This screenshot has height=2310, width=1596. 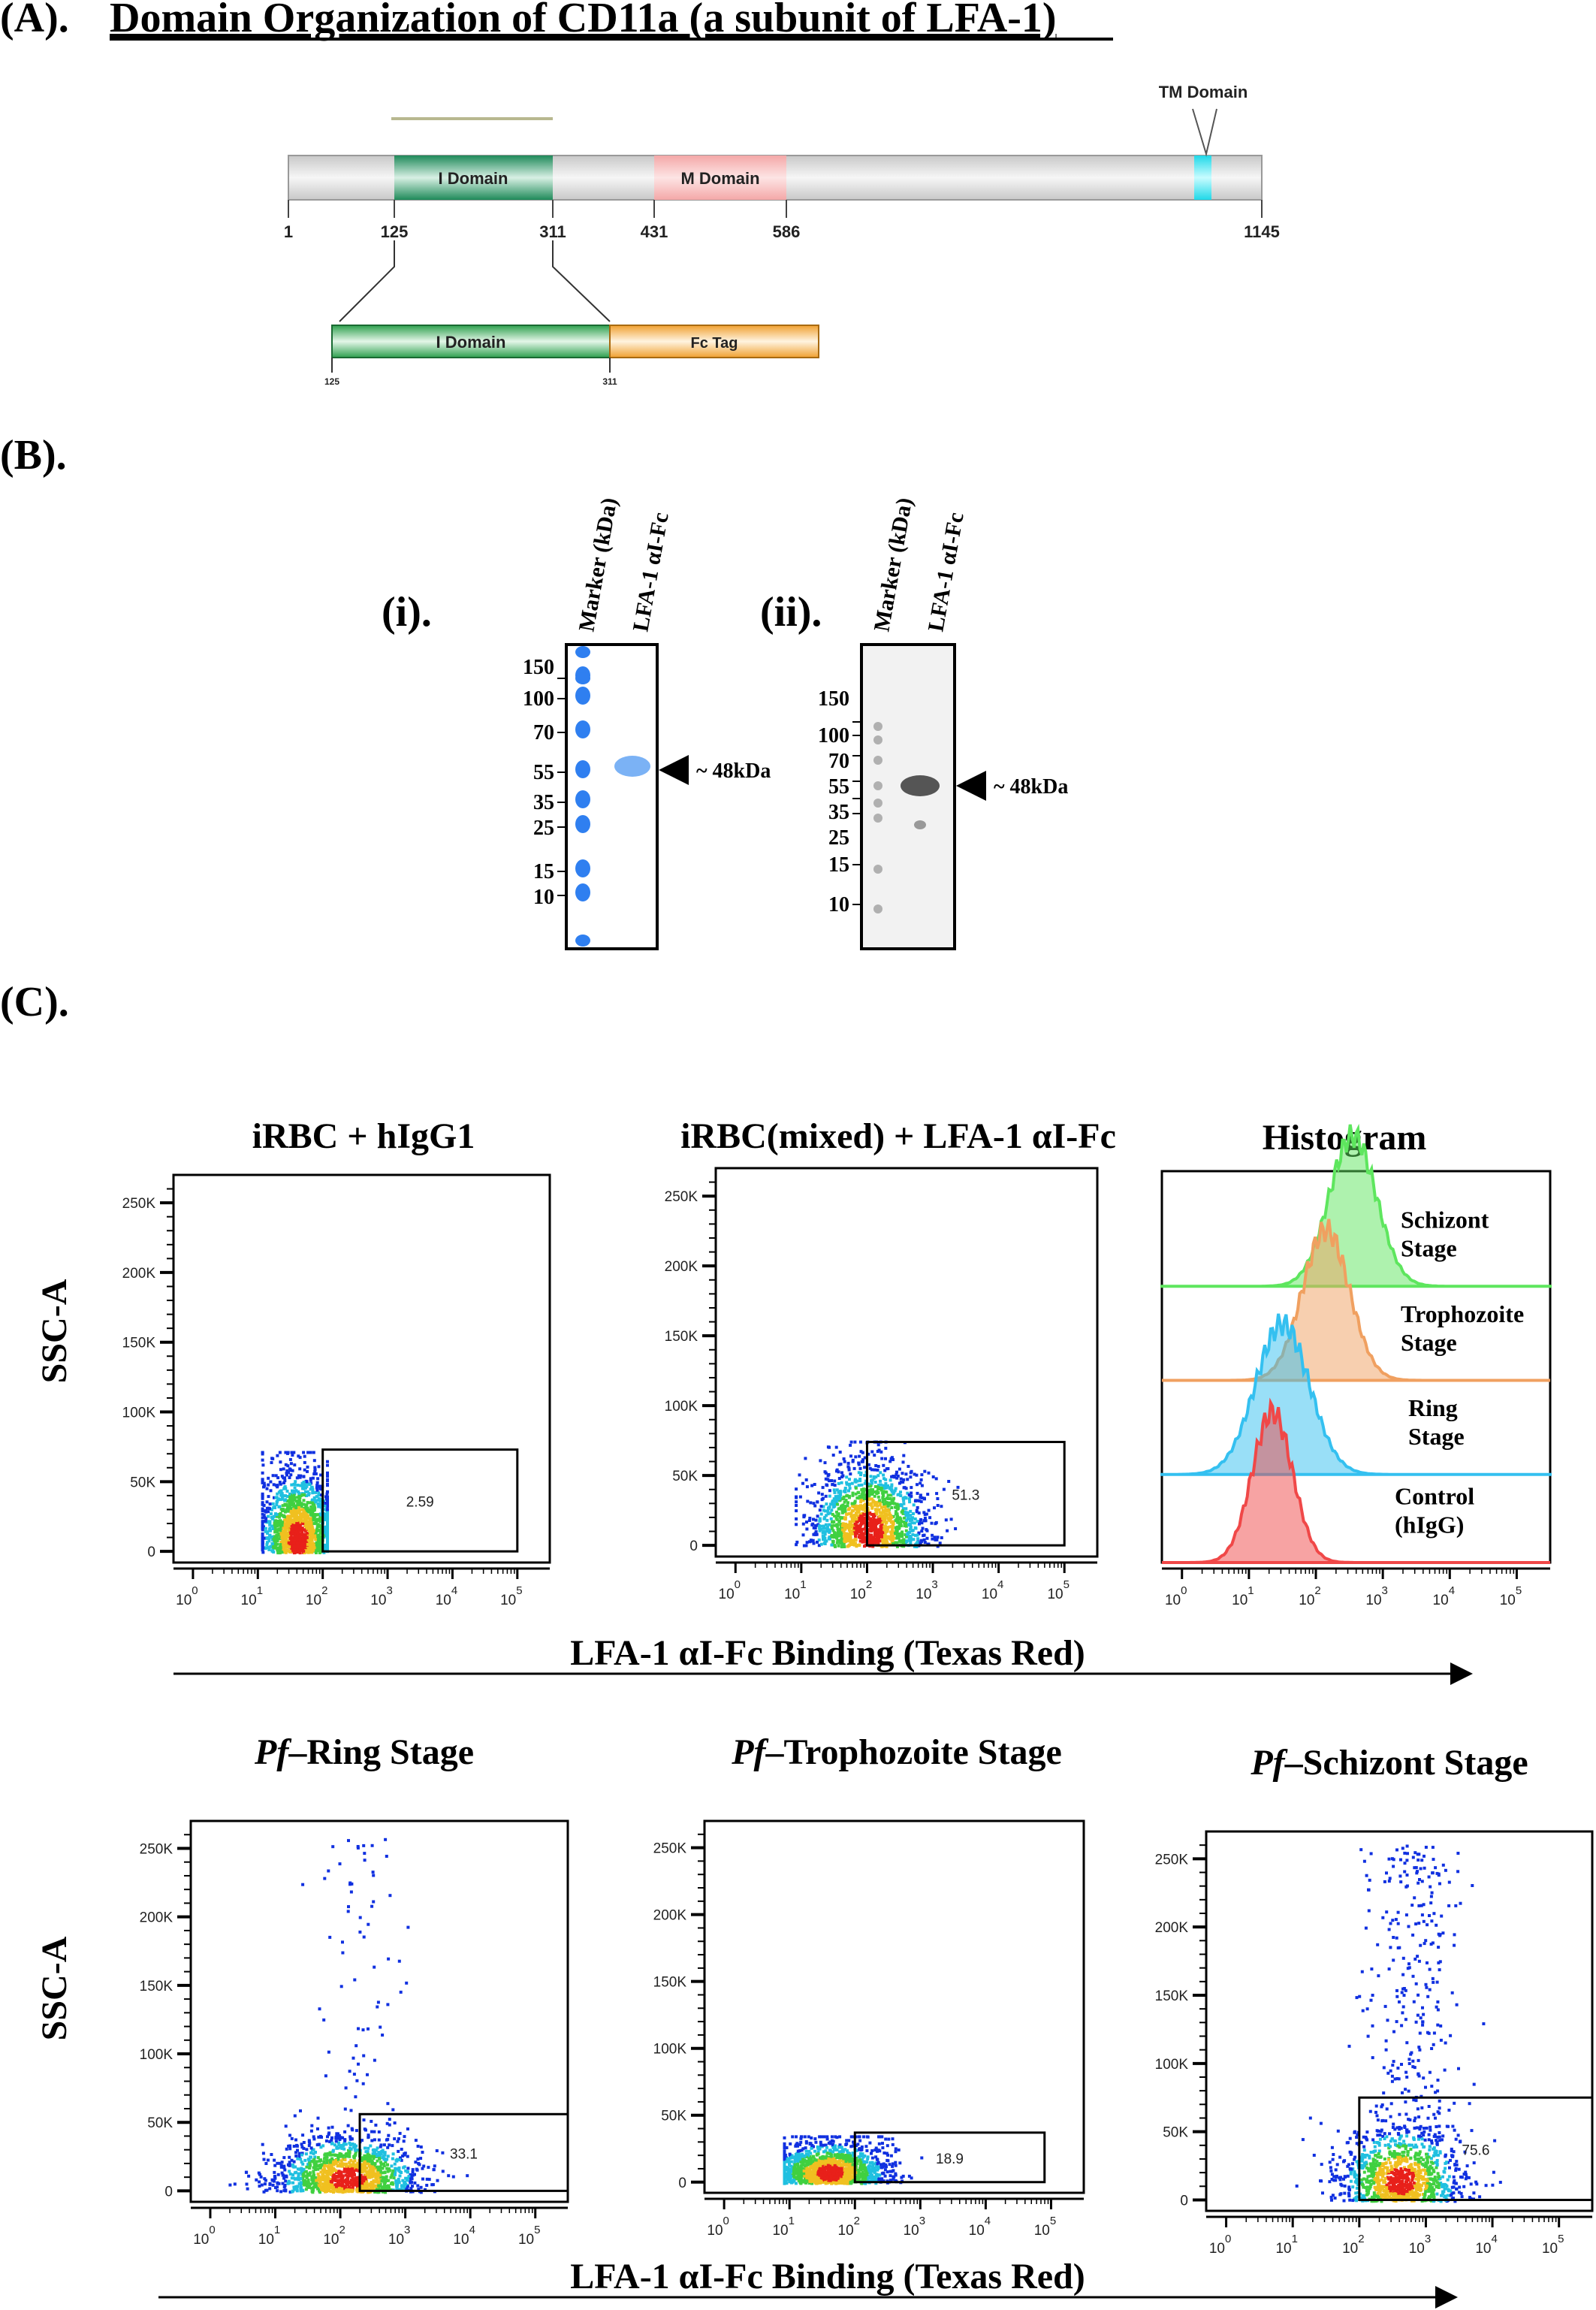 I want to click on x-tick-label: 103, so click(x=381, y=1596).